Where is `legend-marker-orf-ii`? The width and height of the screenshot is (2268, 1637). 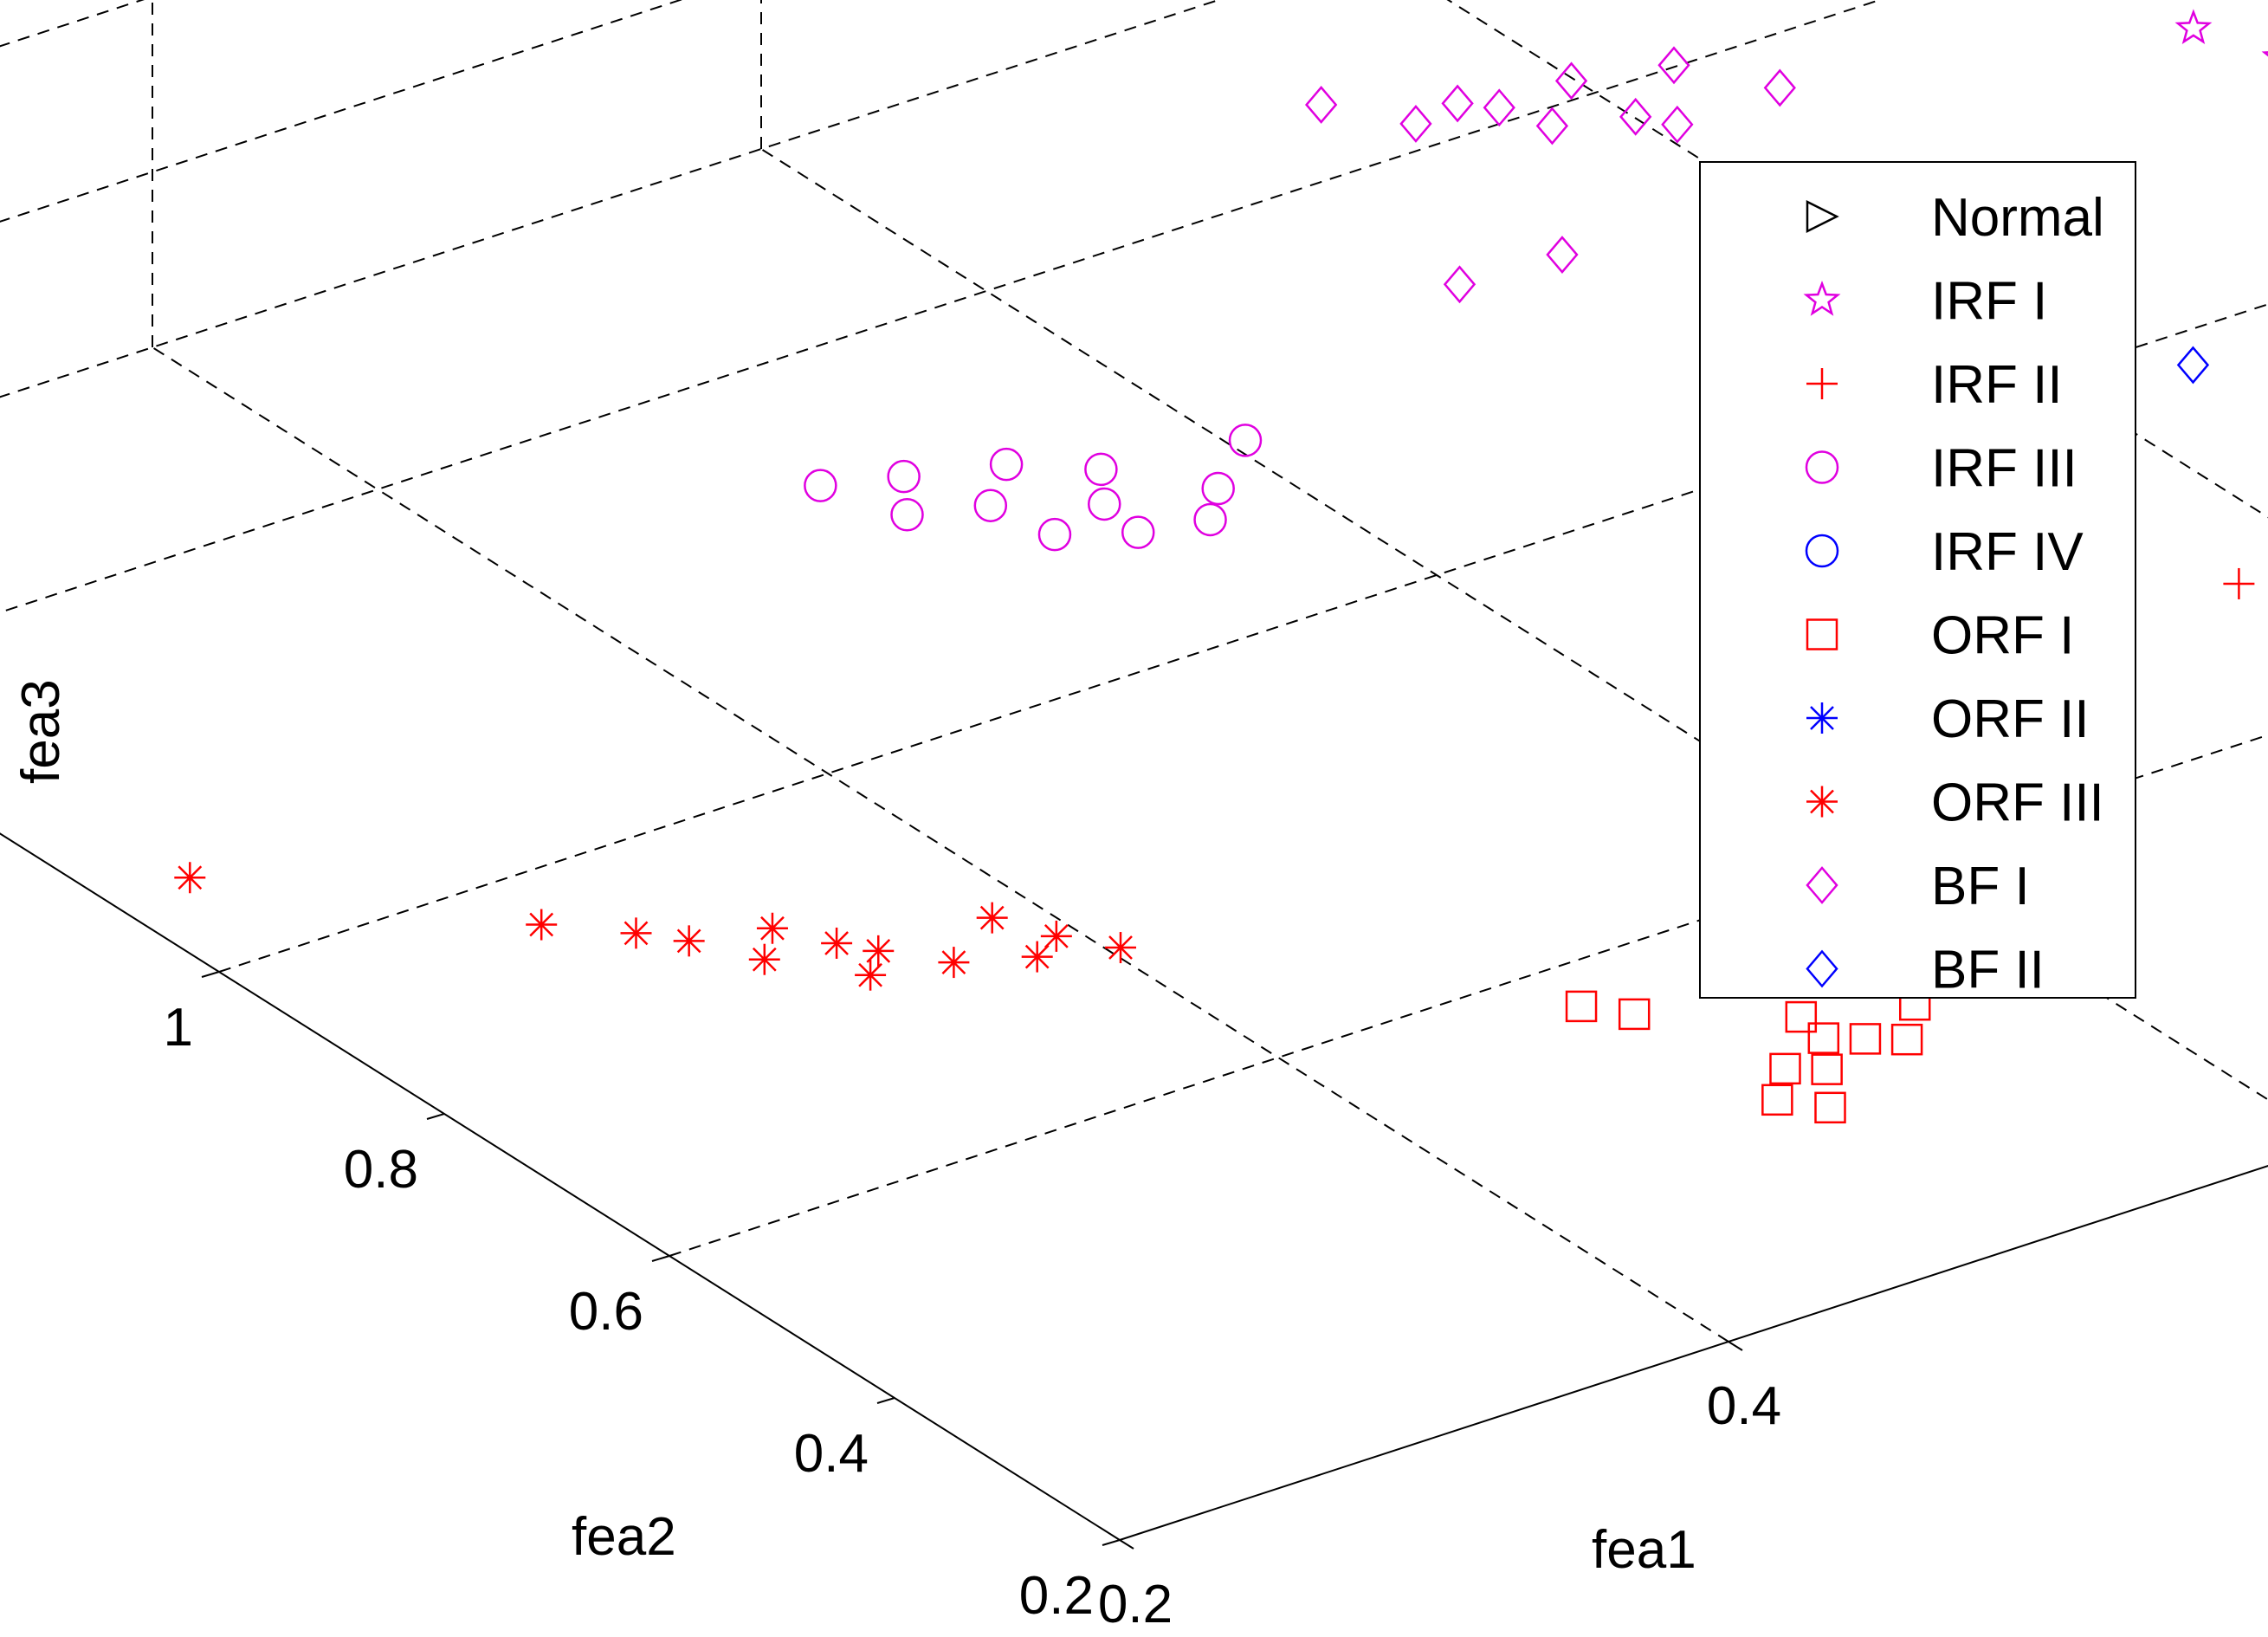 legend-marker-orf-ii is located at coordinates (1822, 718).